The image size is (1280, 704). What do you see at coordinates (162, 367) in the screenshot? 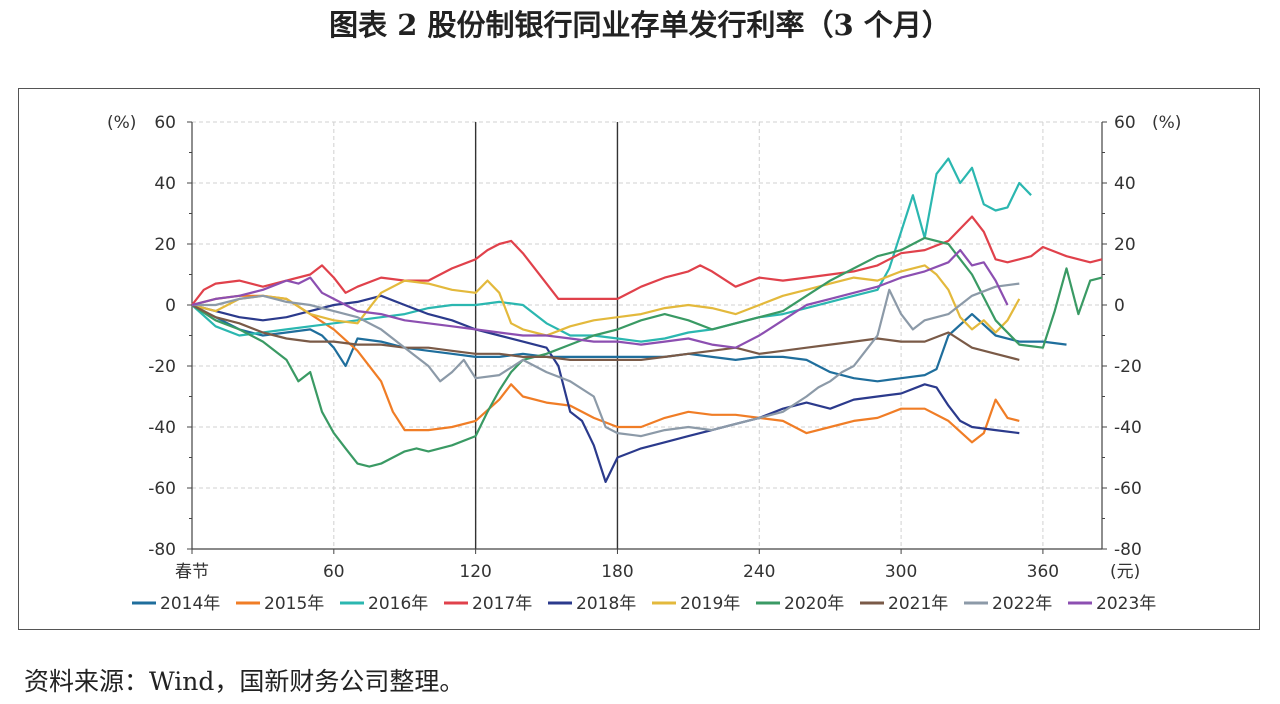
I see `y-tick-label-left: -20` at bounding box center [162, 367].